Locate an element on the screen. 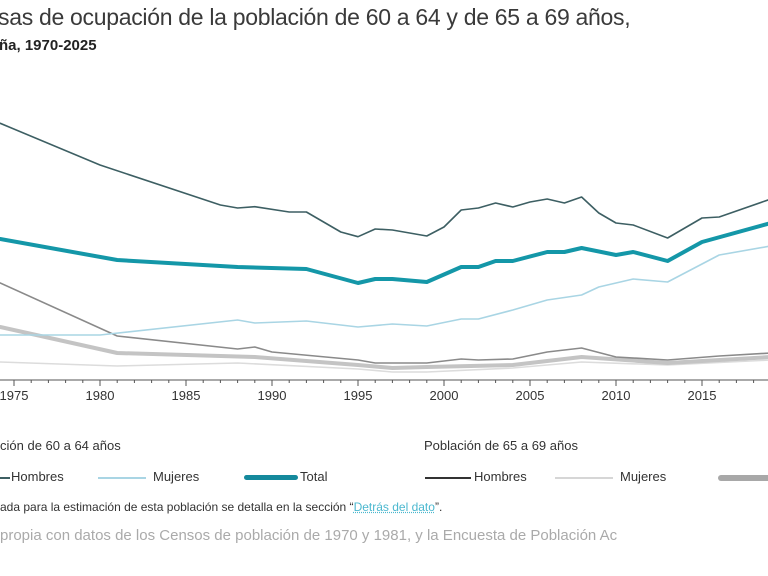 This screenshot has height=576, width=768. legend-heading-60-64: ción de 60 a 64 años is located at coordinates (60, 445).